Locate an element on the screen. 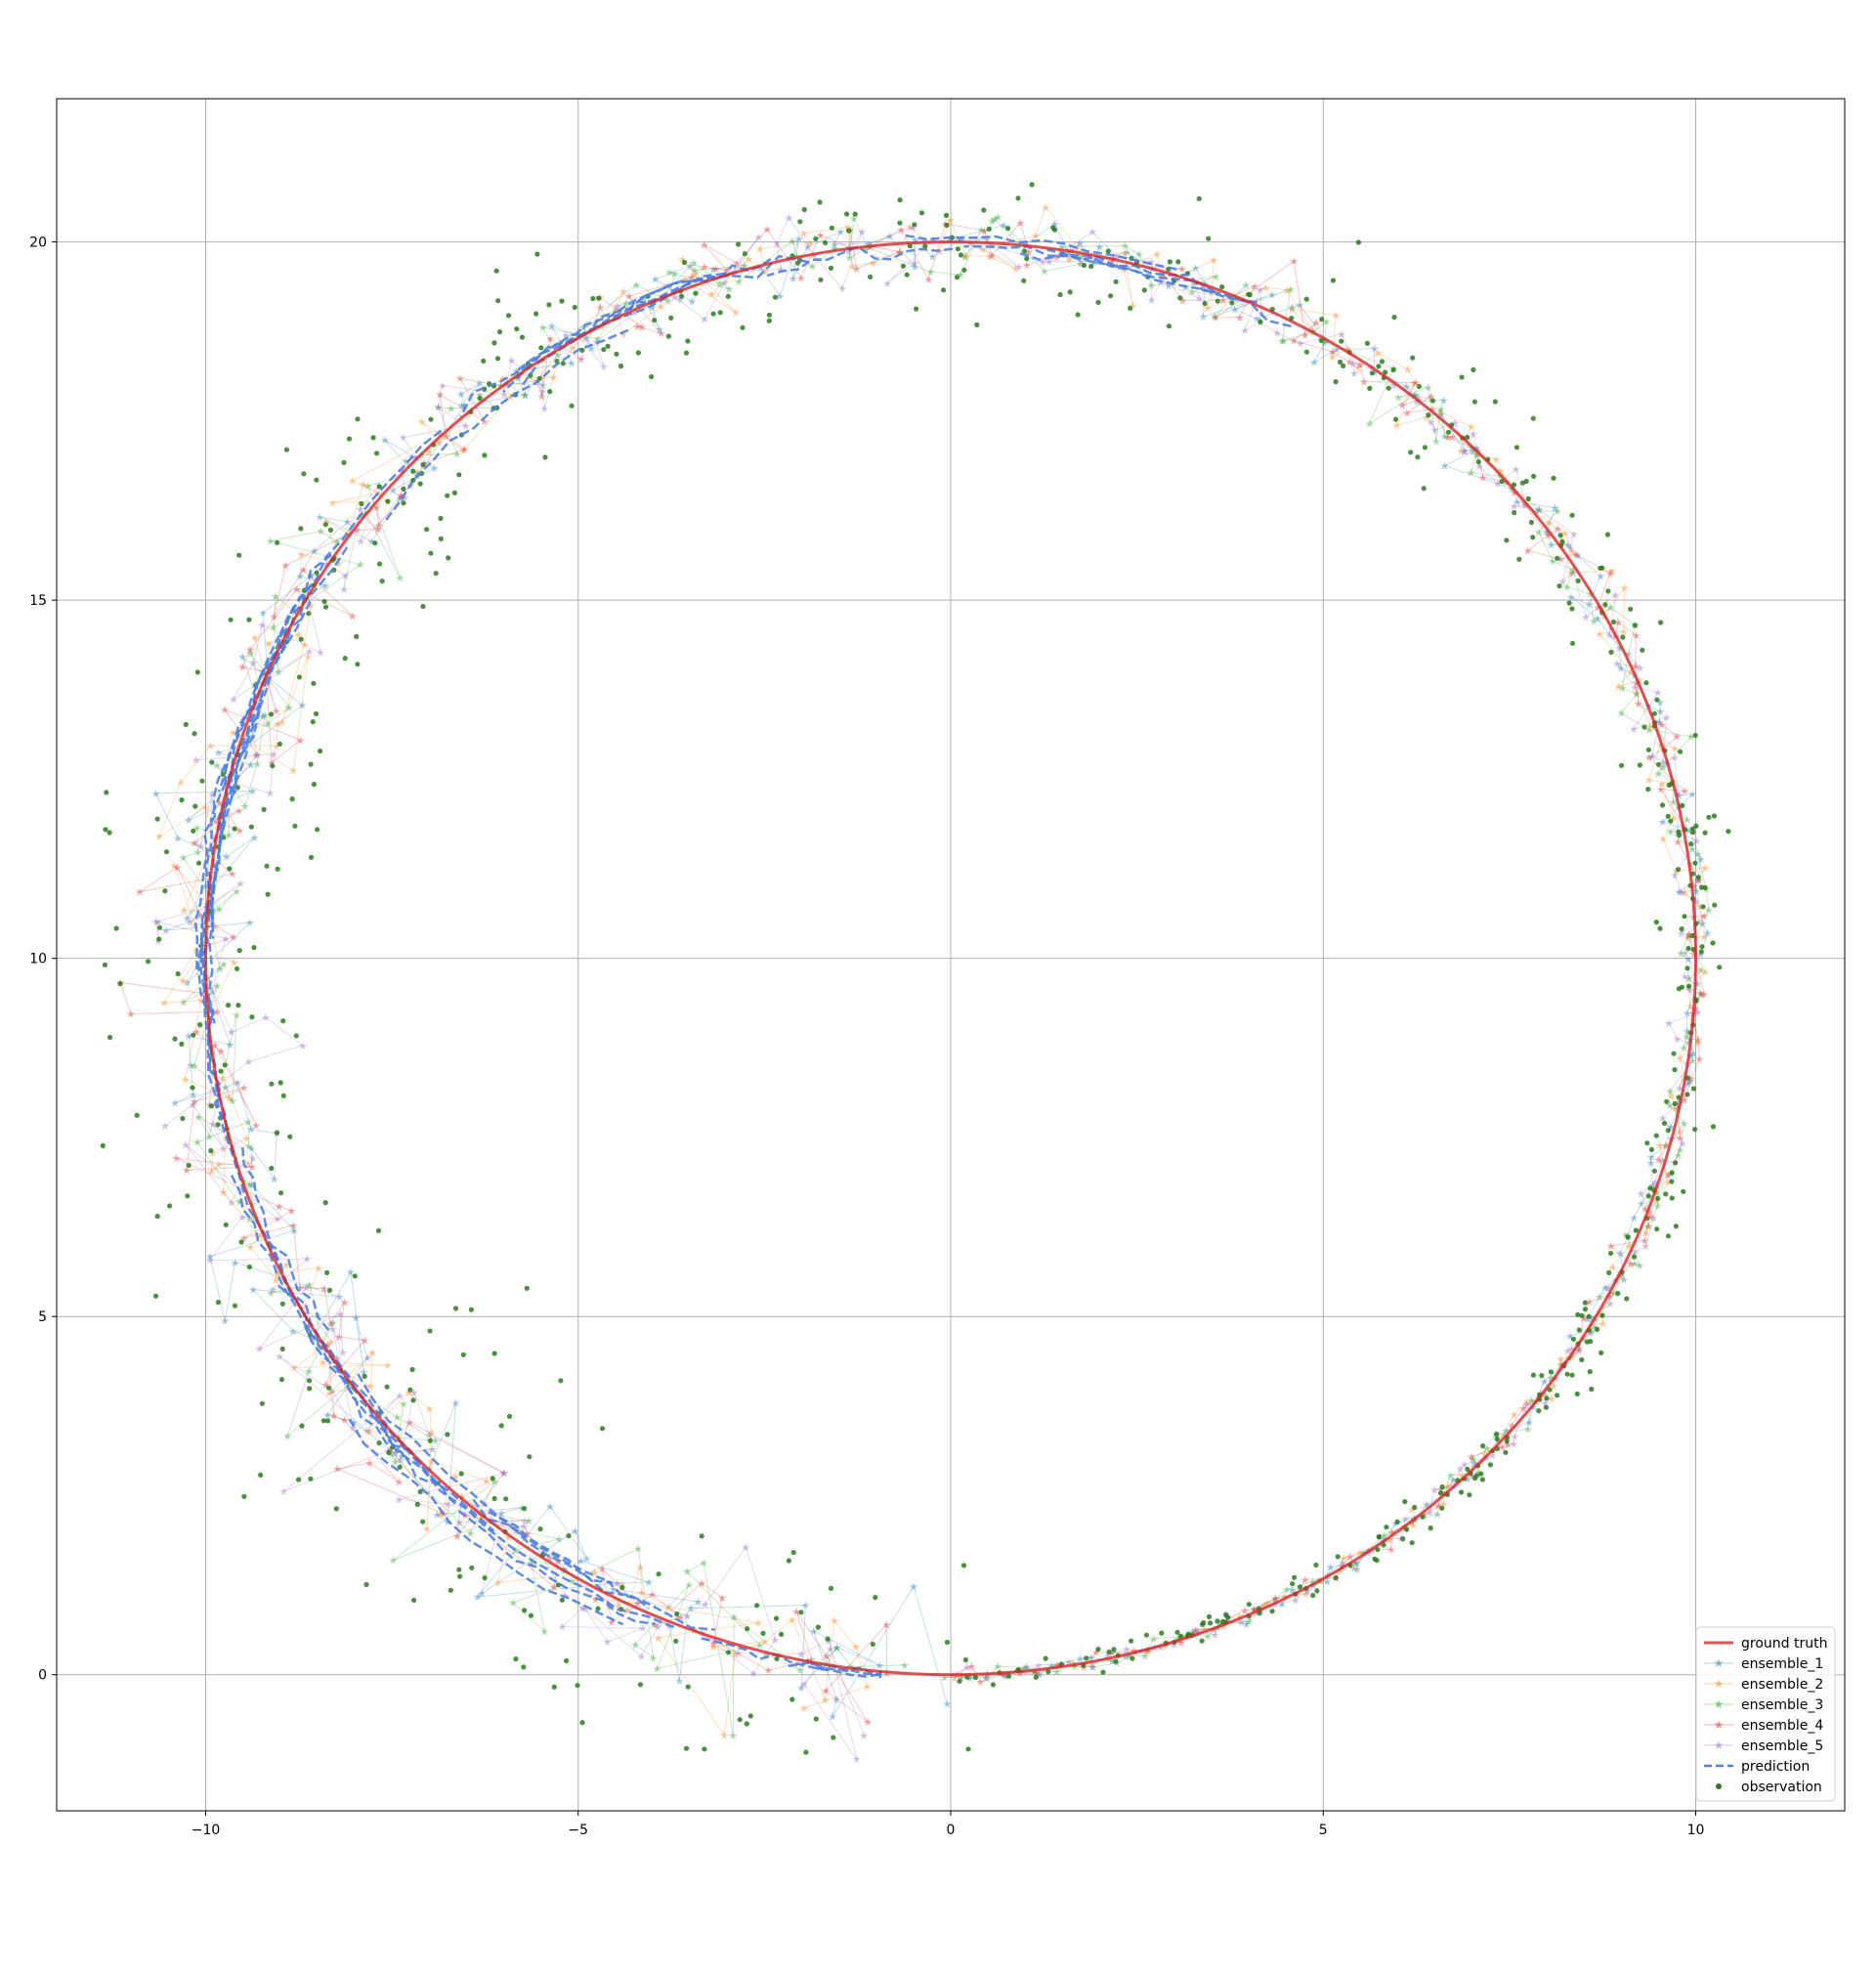  prediction-segment is located at coordinates (210, 868).